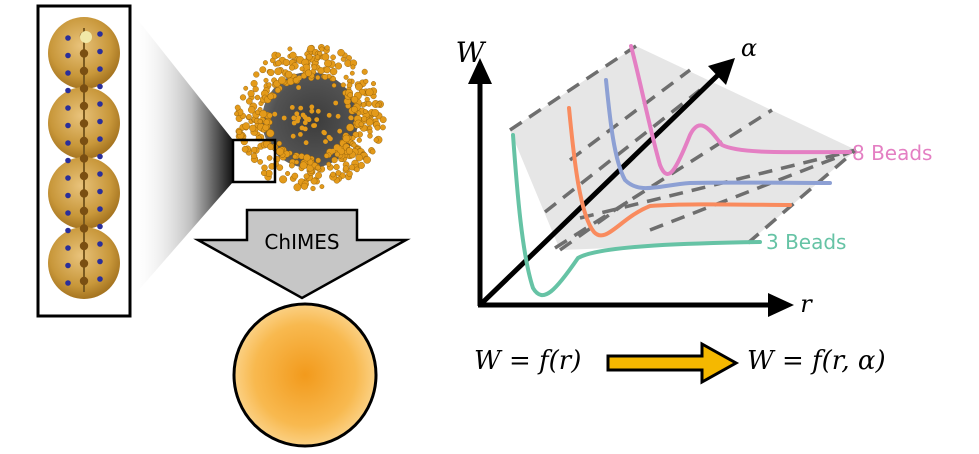  I want to click on alpha-axis, so click(599, 190).